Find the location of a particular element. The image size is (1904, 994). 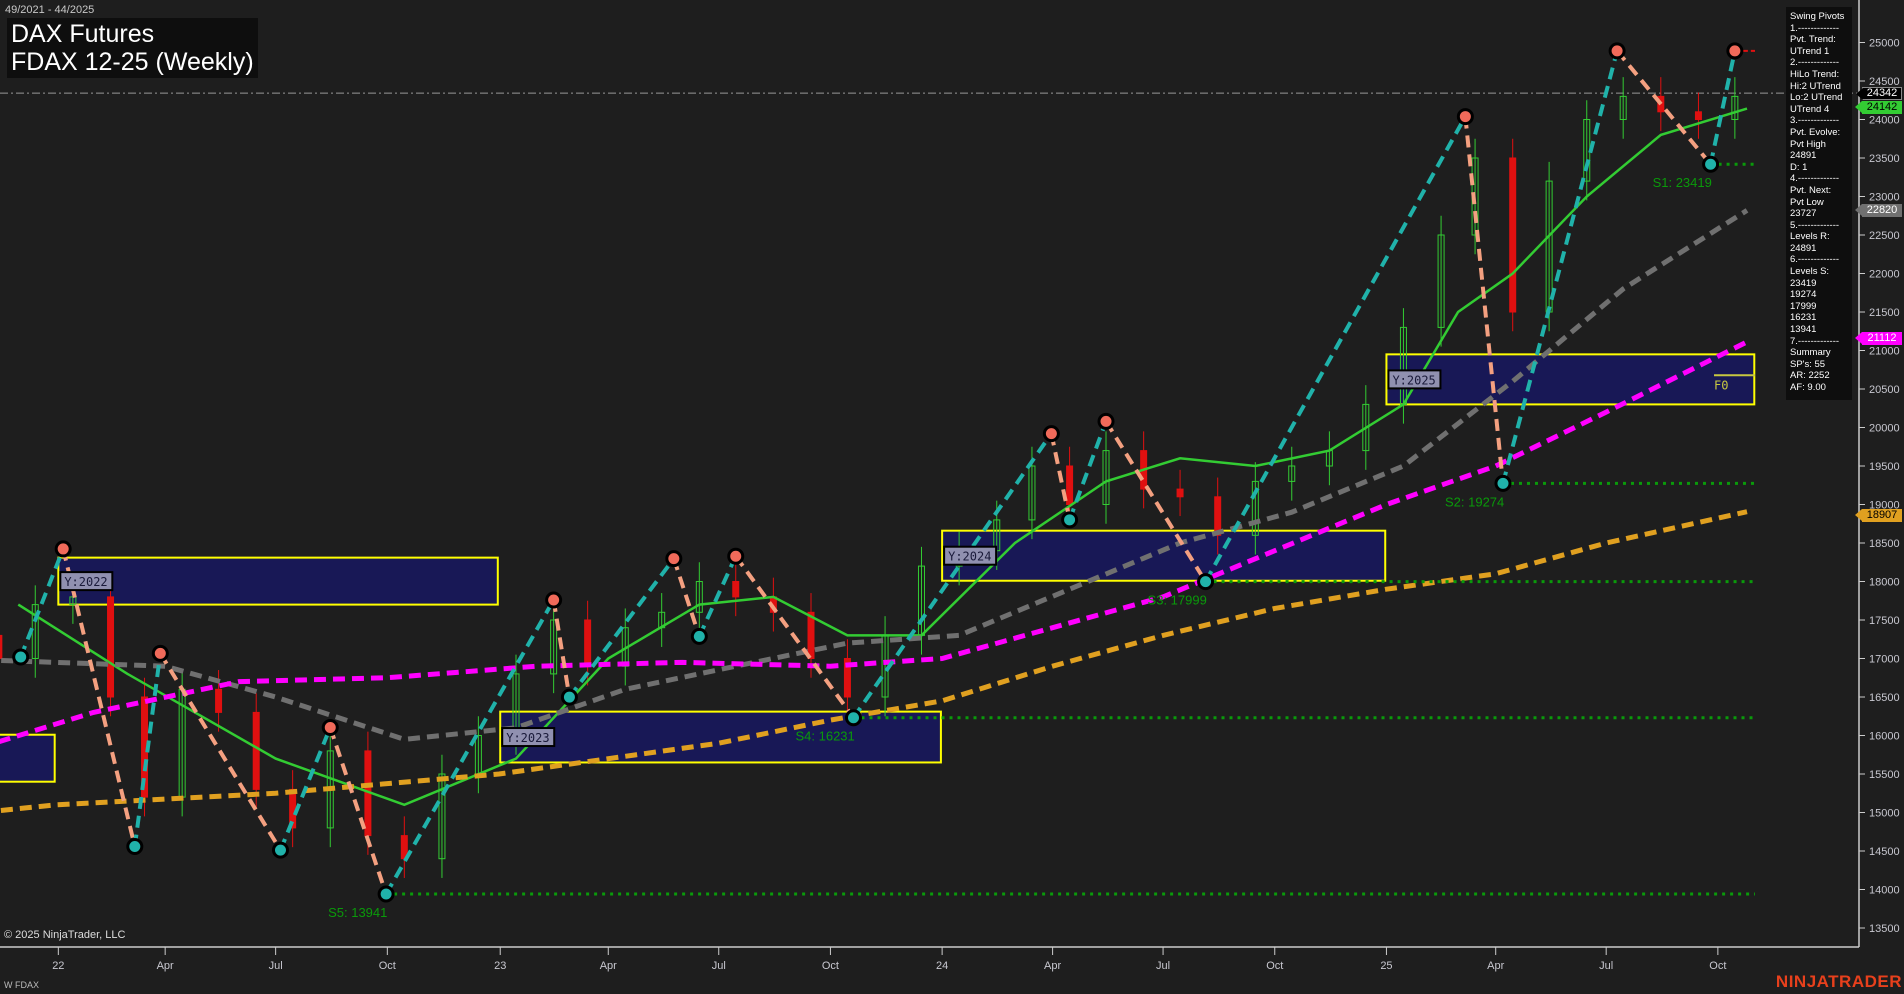

panel-line: 24891 is located at coordinates (1803, 156).